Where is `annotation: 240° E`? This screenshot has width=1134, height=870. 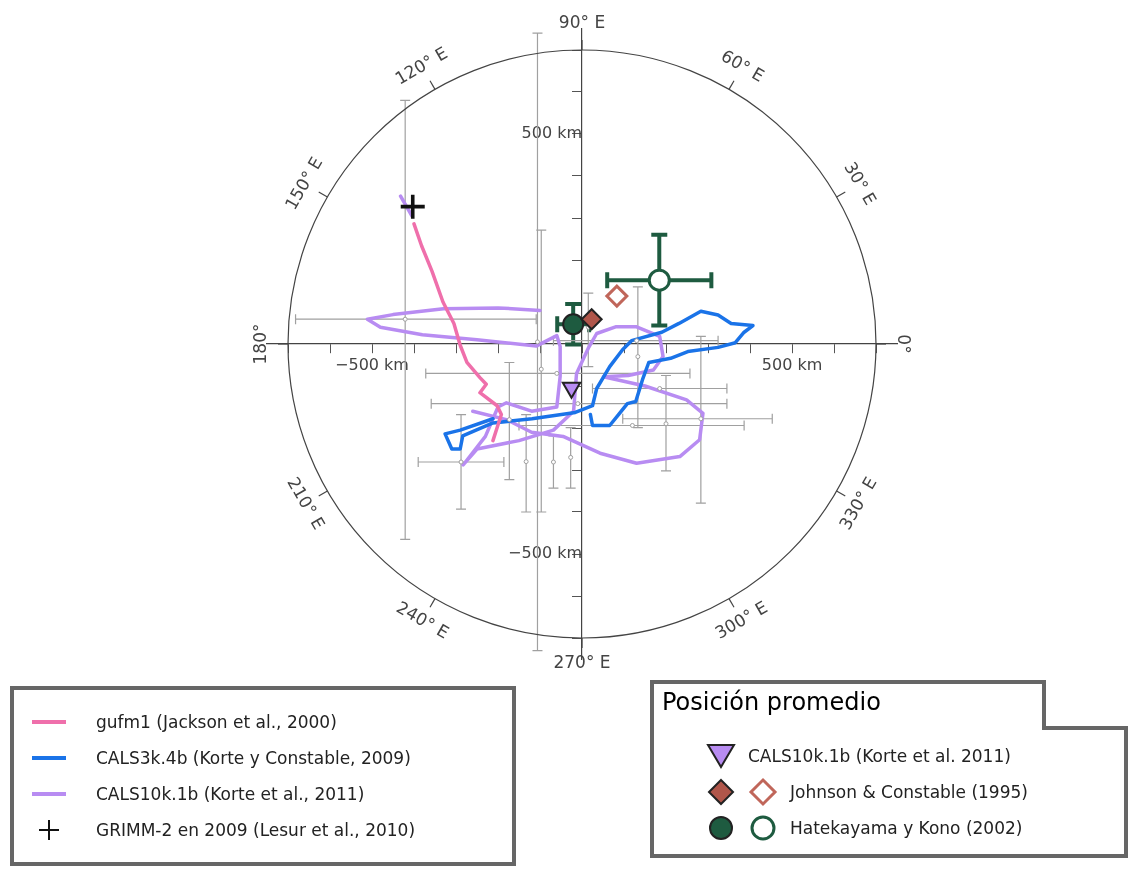
annotation: 240° E is located at coordinates (423, 619).